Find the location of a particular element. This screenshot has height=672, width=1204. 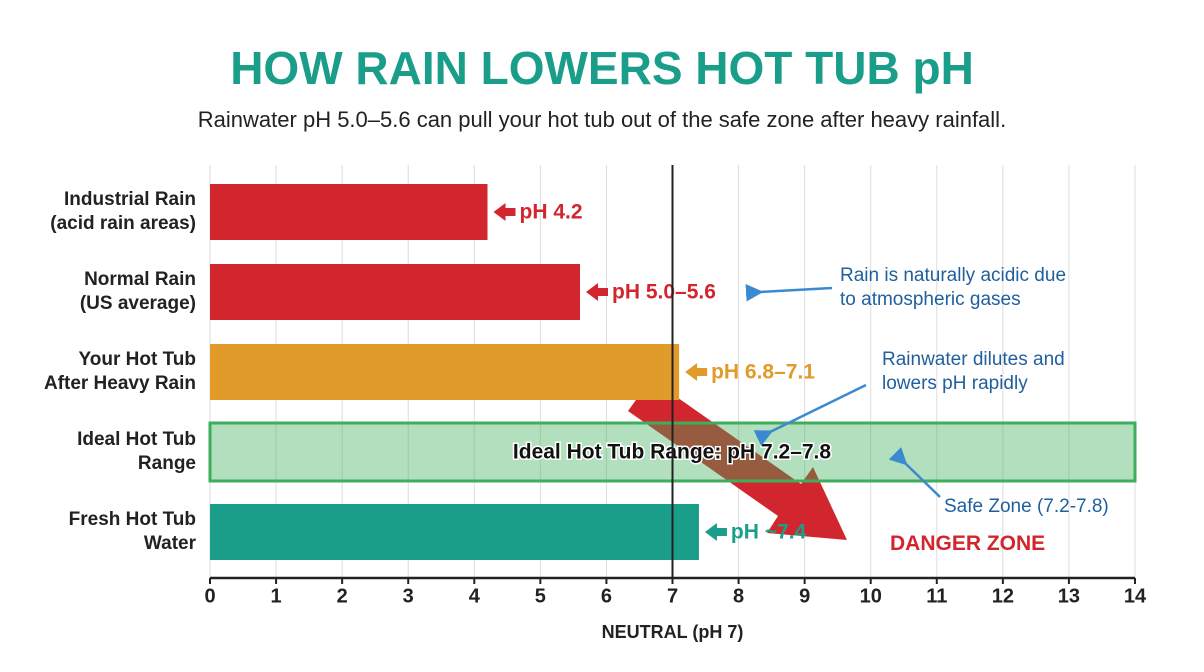

value-label: pH 4.2 is located at coordinates (551, 212).